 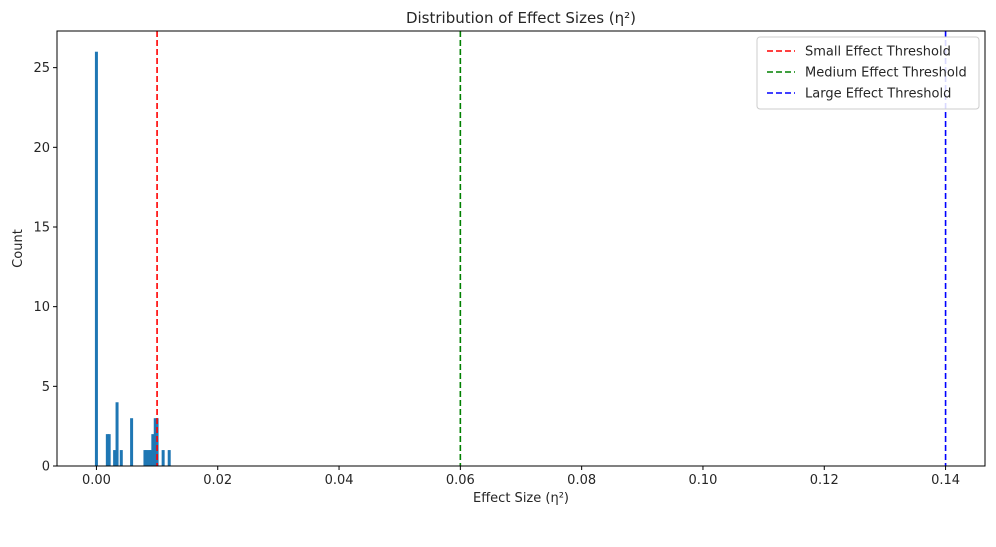 What do you see at coordinates (521, 498) in the screenshot?
I see `x-axis-label: Effect Size (η²)` at bounding box center [521, 498].